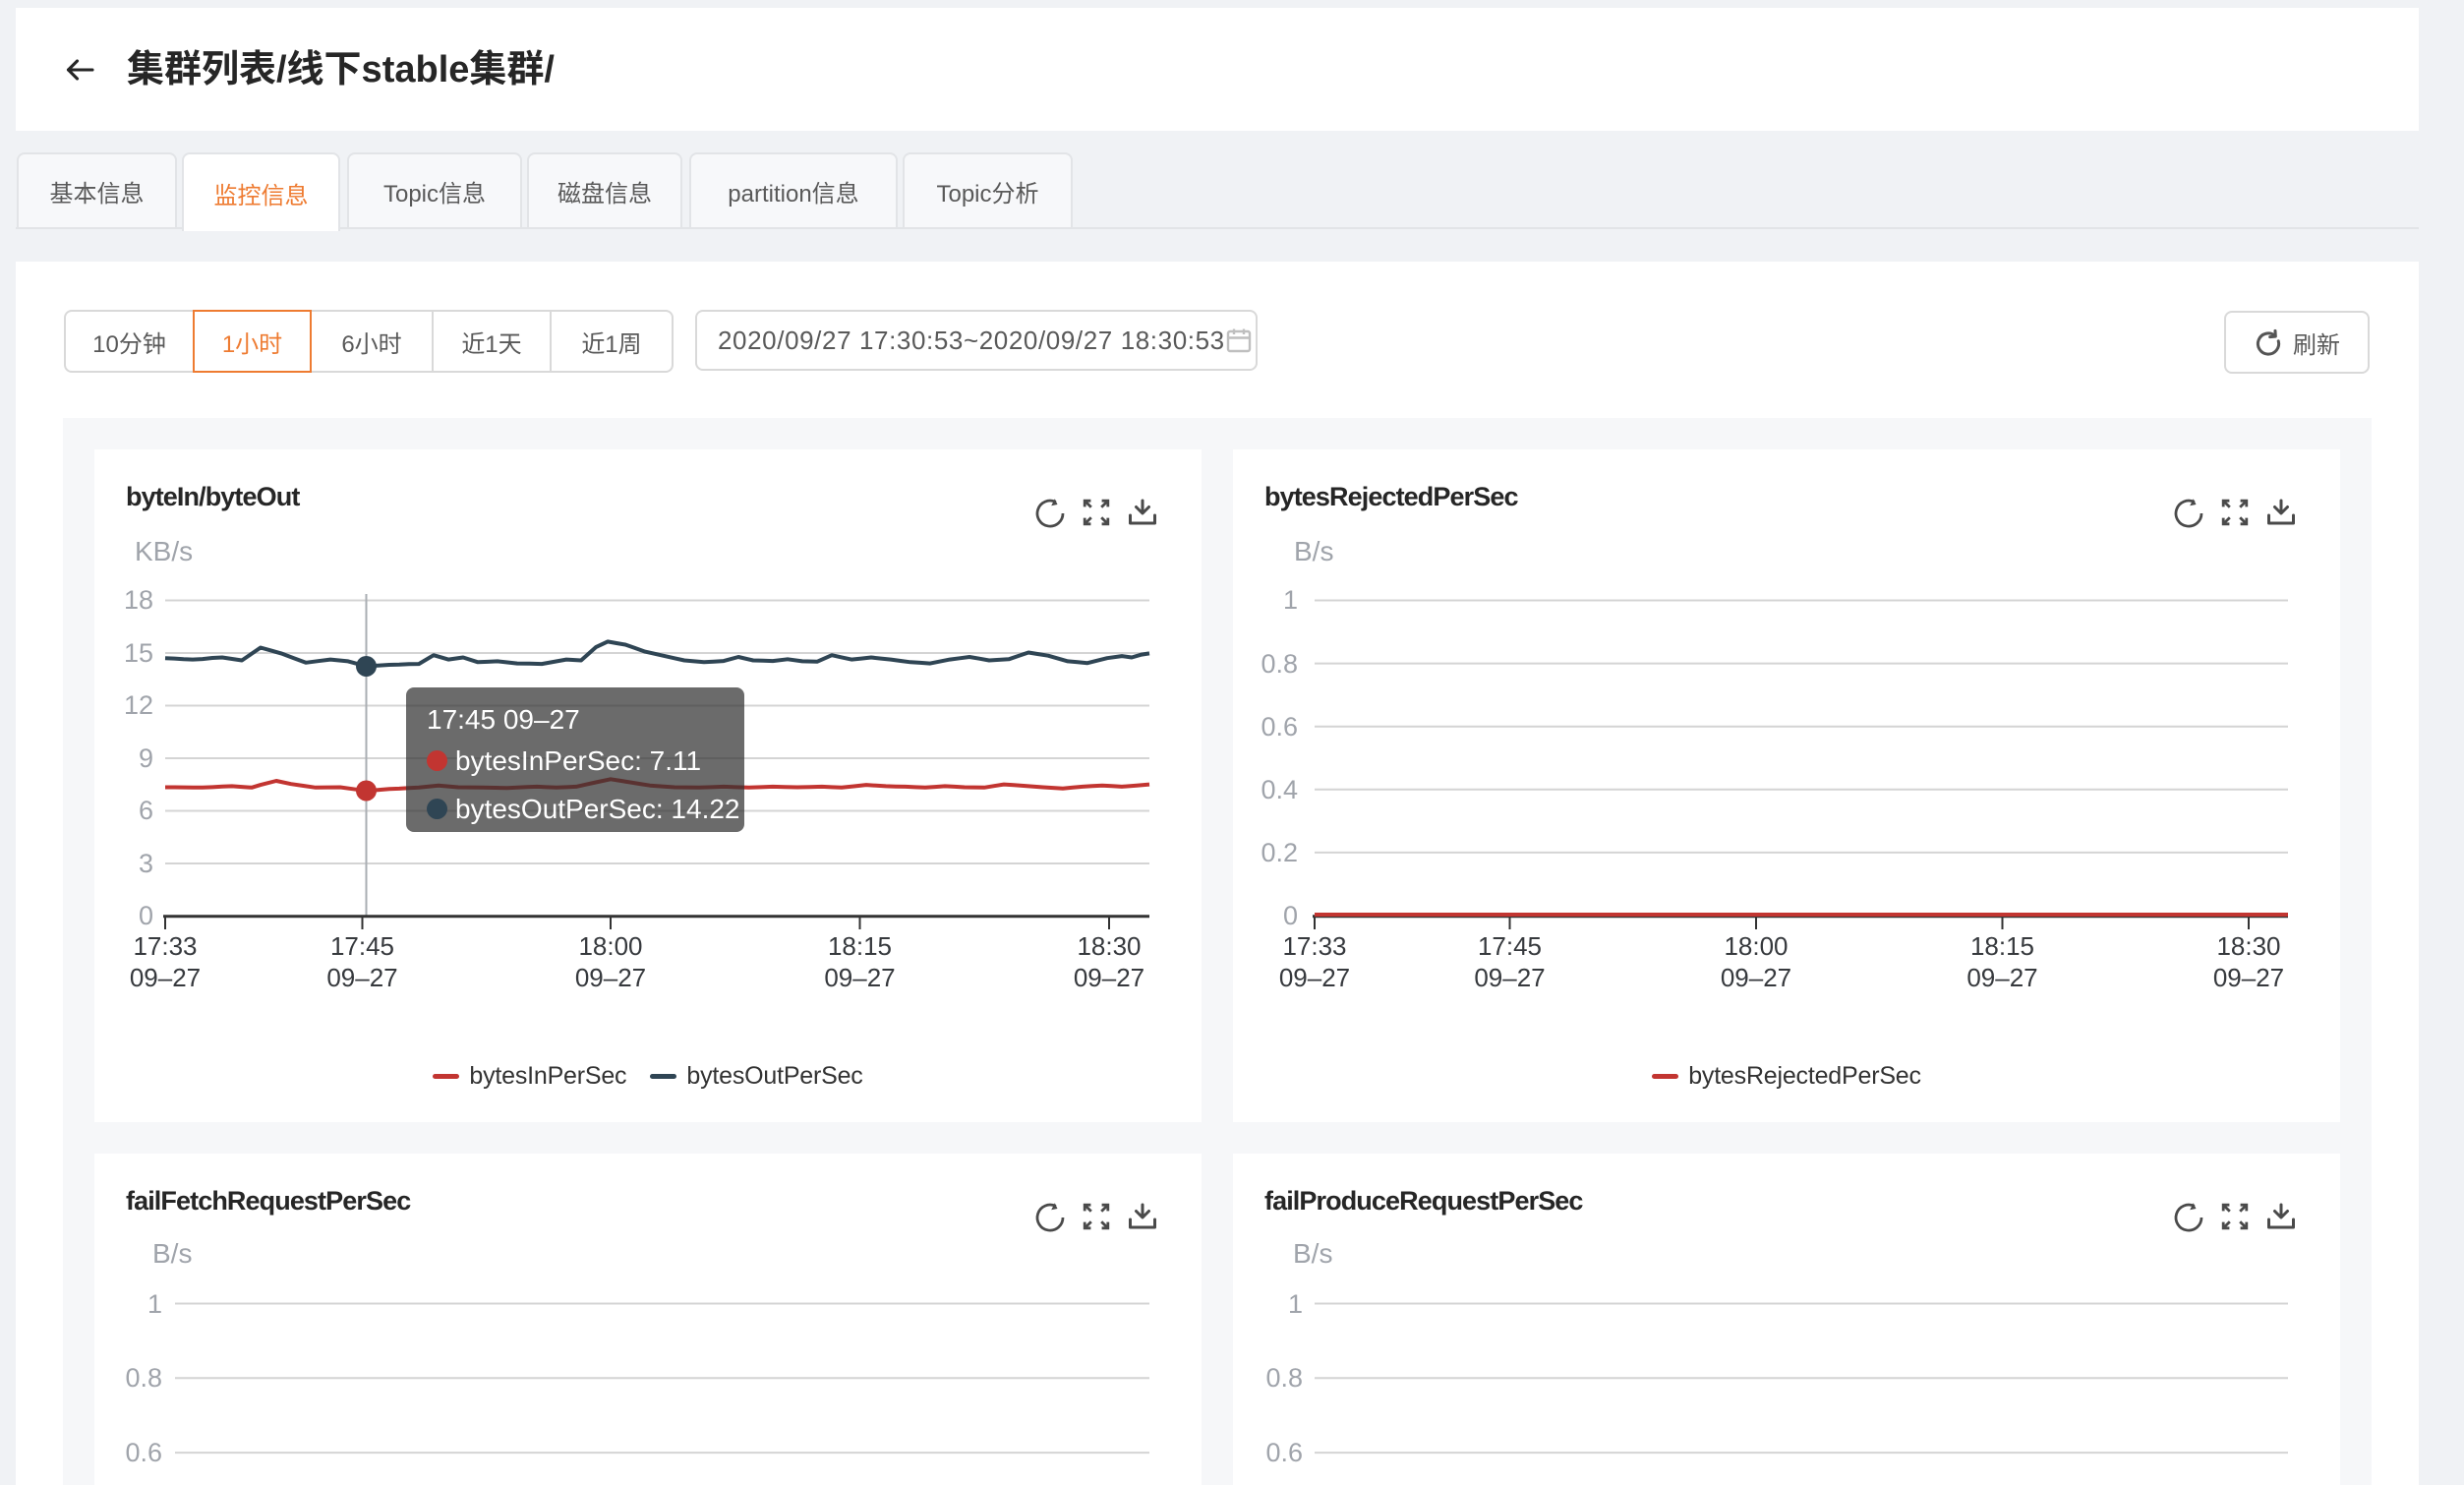 The image size is (2464, 1485). What do you see at coordinates (146, 863) in the screenshot?
I see `svg-text: 3` at bounding box center [146, 863].